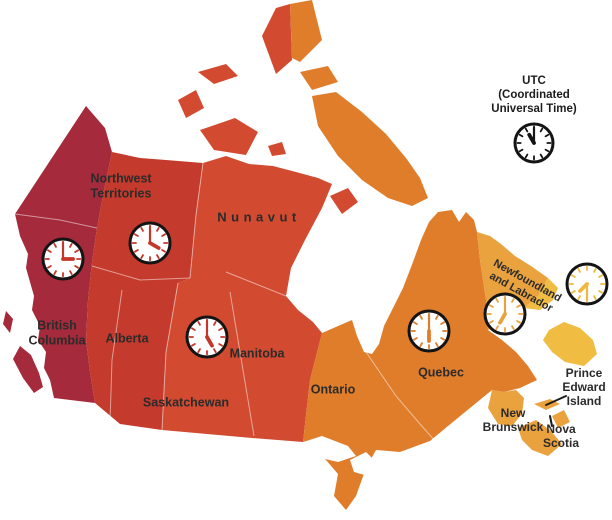  What do you see at coordinates (560, 322) in the screenshot?
I see `region-newfoundland` at bounding box center [560, 322].